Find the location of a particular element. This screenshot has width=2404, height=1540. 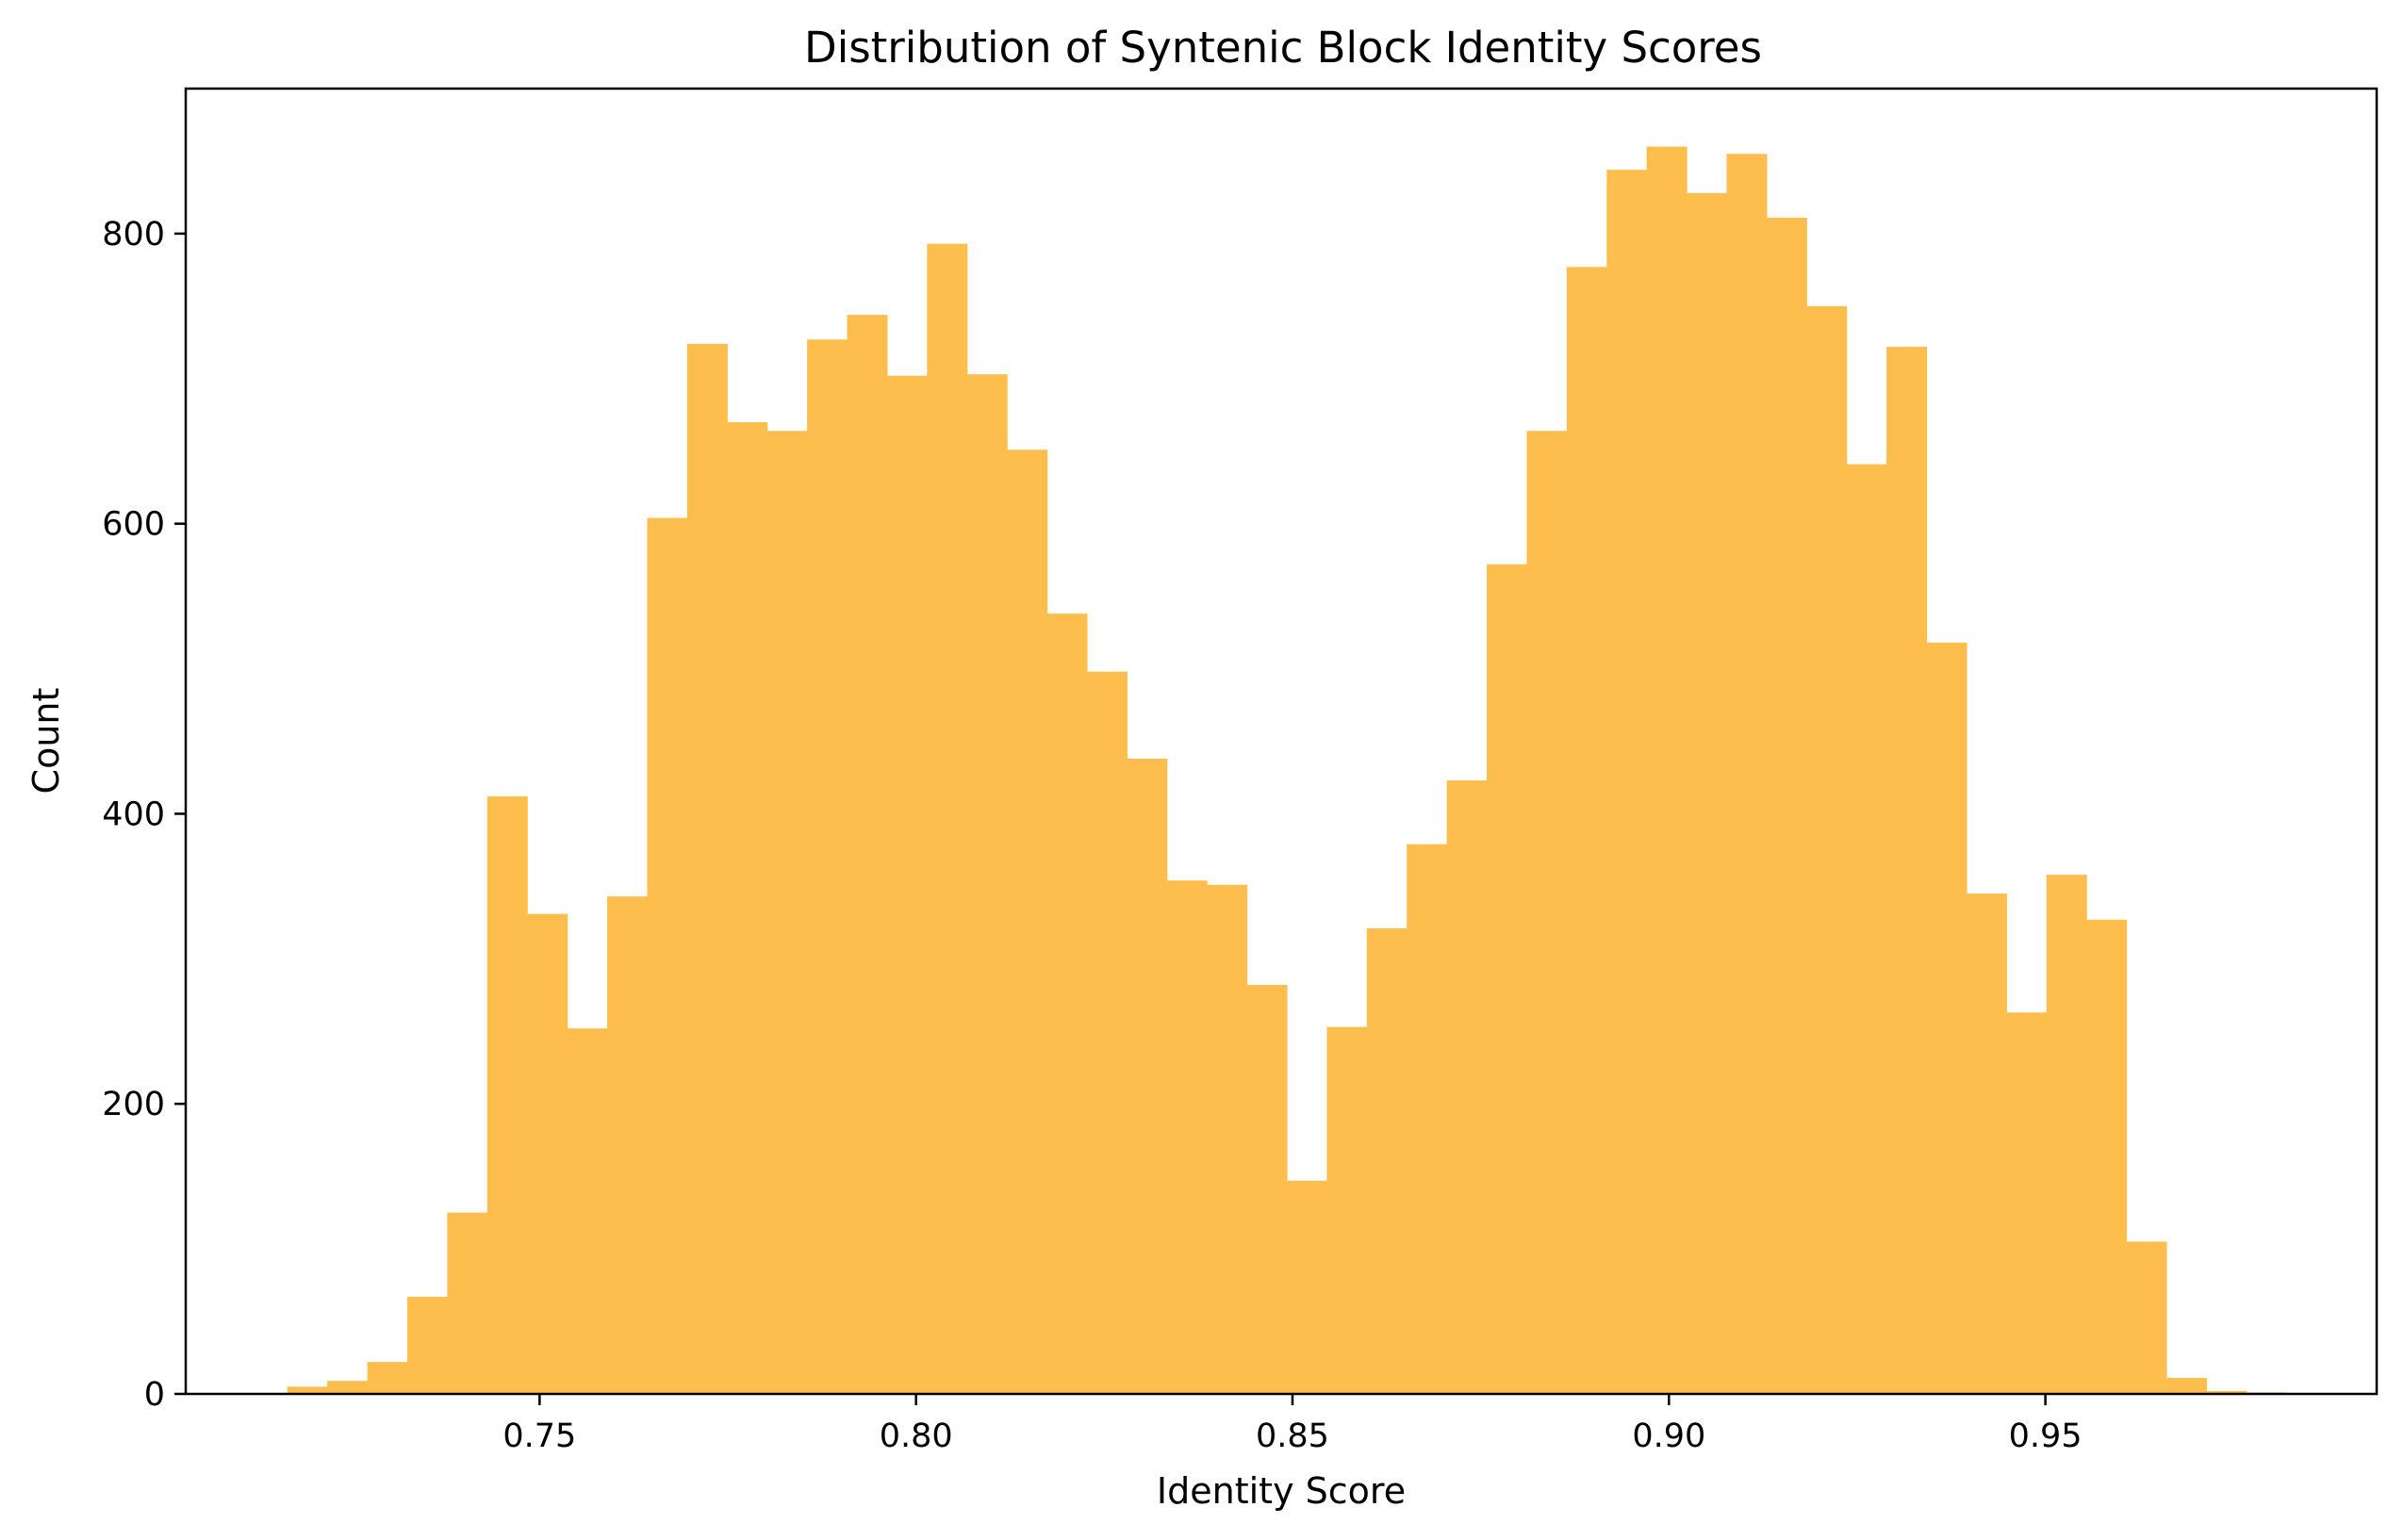

x-axis-ticks: 0.75 0.80 0.85 0.90 0.95 is located at coordinates (1292, 1424).